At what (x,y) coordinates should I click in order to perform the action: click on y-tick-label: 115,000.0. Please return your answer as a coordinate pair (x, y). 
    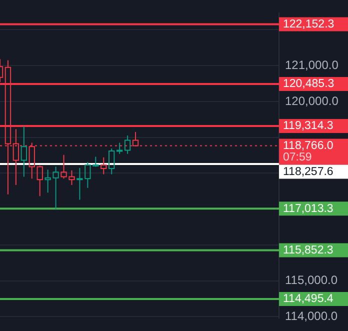
    Looking at the image, I should click on (311, 280).